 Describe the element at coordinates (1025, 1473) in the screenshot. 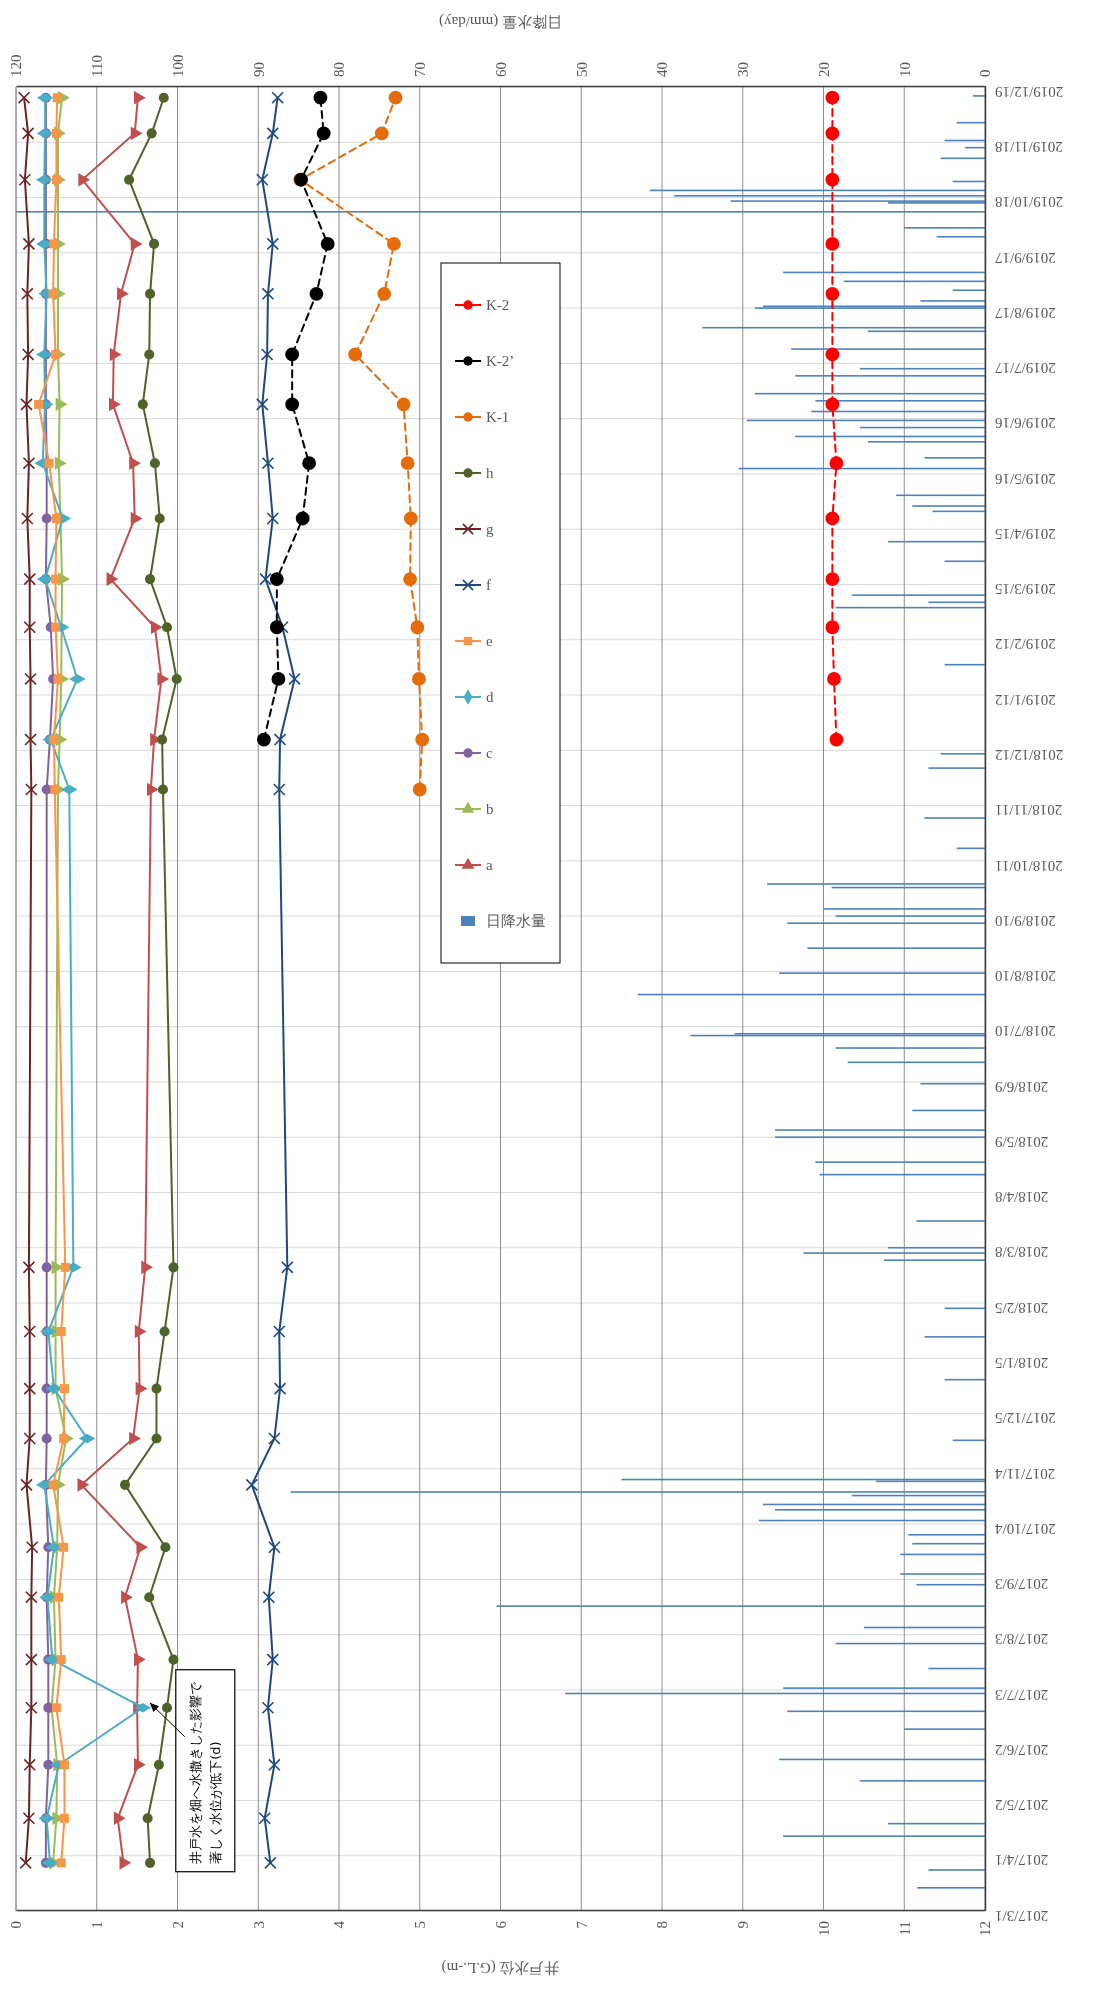

I see `y-tick-label: 2017/11/4` at that location.